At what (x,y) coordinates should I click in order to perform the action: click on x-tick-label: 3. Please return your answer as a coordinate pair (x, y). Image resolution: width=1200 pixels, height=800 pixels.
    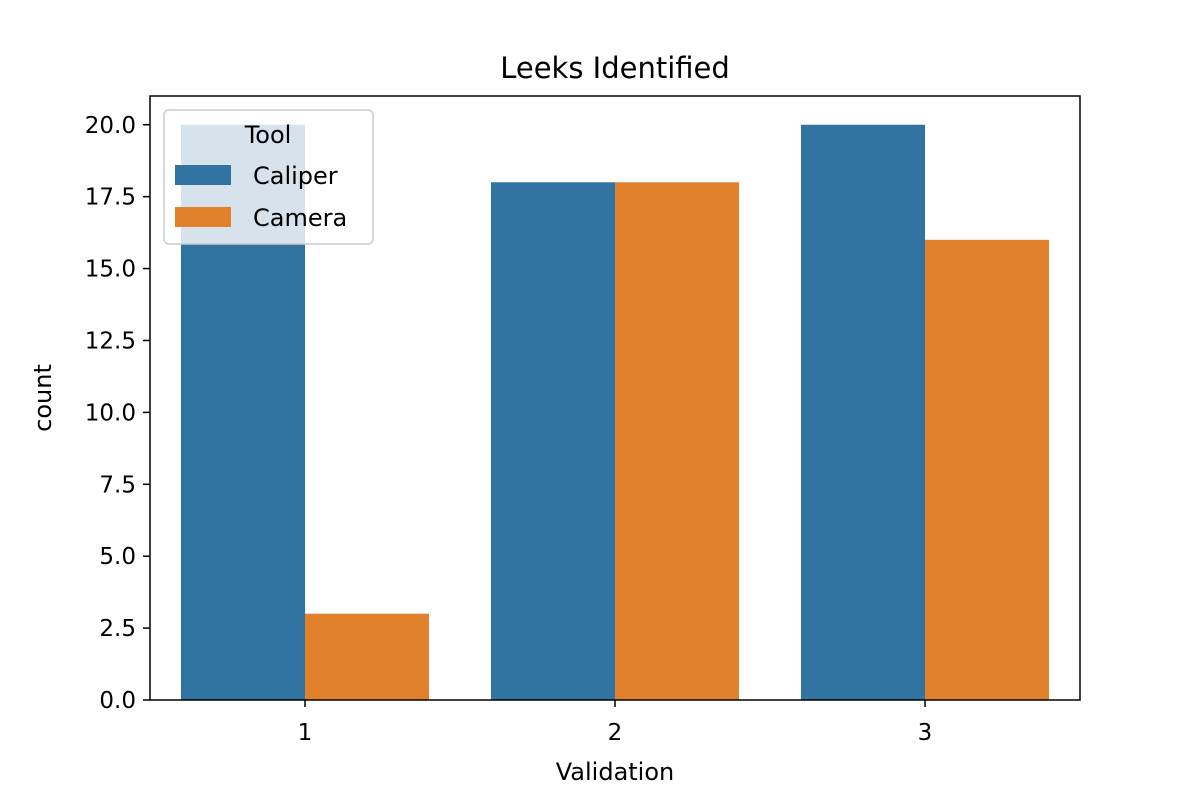
    Looking at the image, I should click on (925, 733).